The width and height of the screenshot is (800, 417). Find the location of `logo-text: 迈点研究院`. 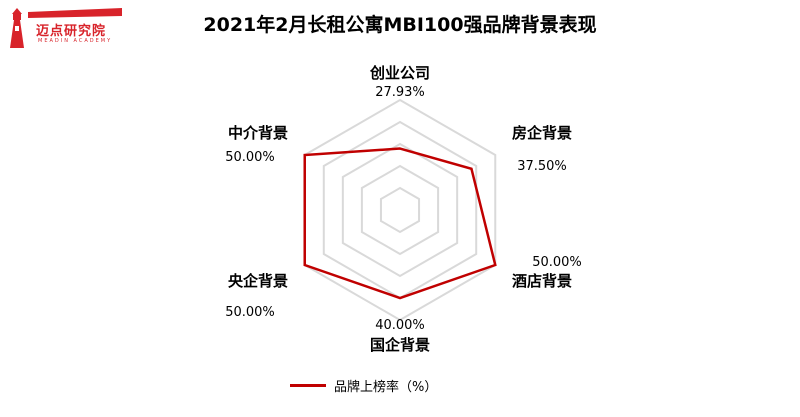

logo-text: 迈点研究院 is located at coordinates (71, 31).